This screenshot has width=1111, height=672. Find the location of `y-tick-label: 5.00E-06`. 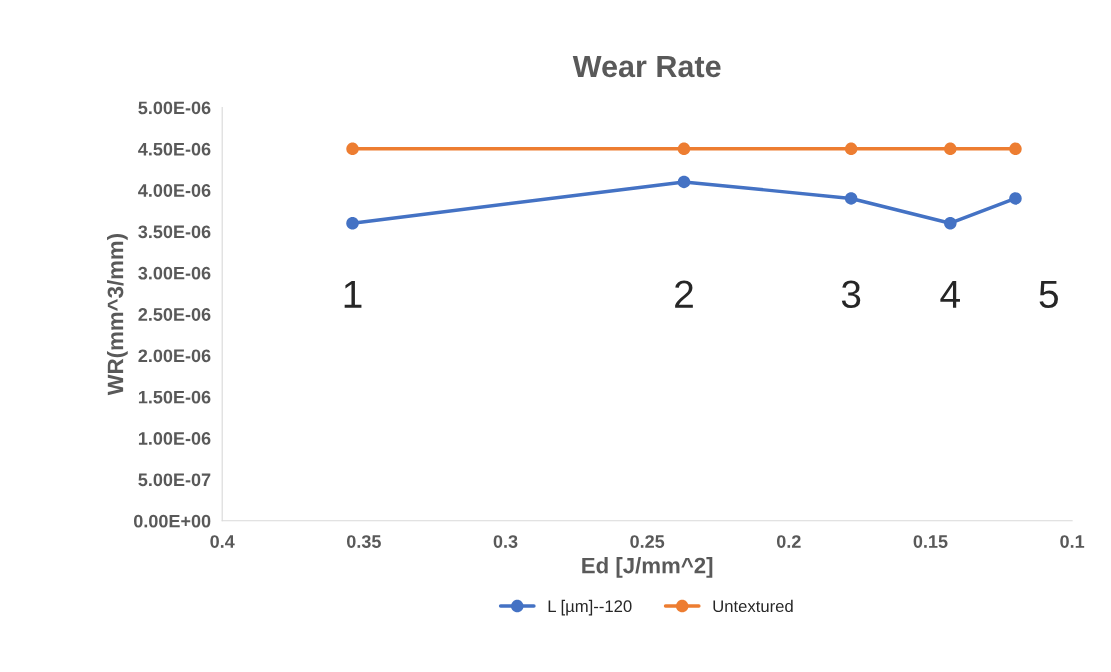

y-tick-label: 5.00E-06 is located at coordinates (174, 108).